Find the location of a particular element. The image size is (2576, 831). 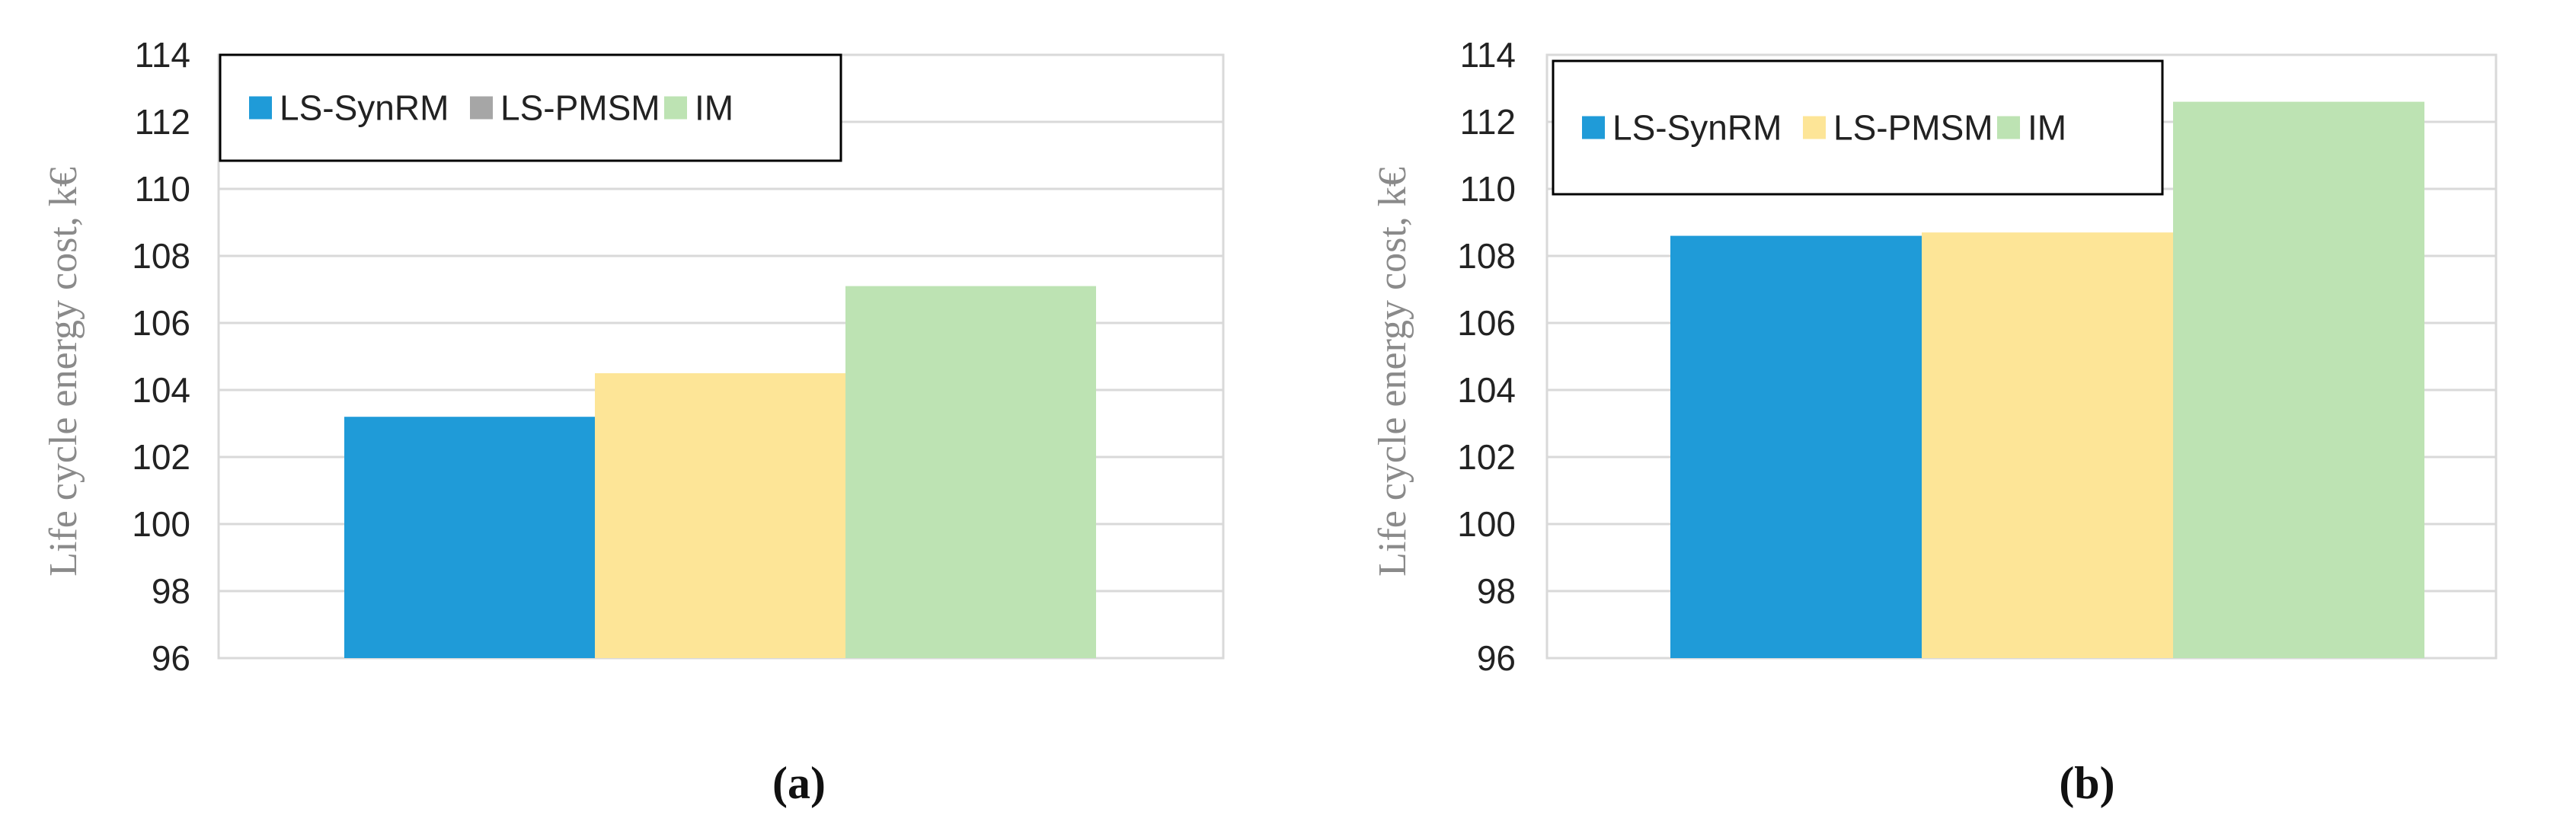

chart-b-y-axis-title: Life cycle energy cost, k€ is located at coordinates (1392, 372).